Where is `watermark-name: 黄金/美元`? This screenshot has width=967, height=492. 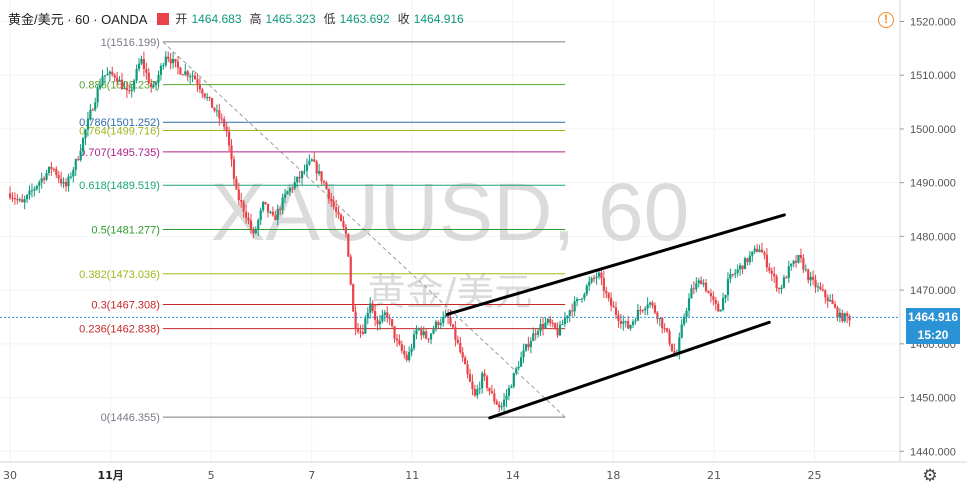
watermark-name: 黄金/美元 is located at coordinates (450, 292).